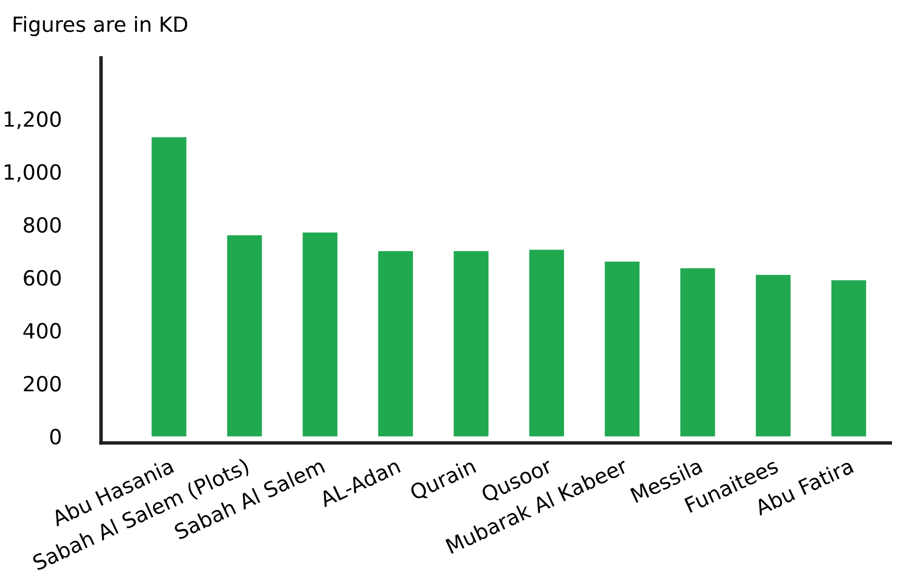  I want to click on y-tick-label: 600, so click(42, 278).